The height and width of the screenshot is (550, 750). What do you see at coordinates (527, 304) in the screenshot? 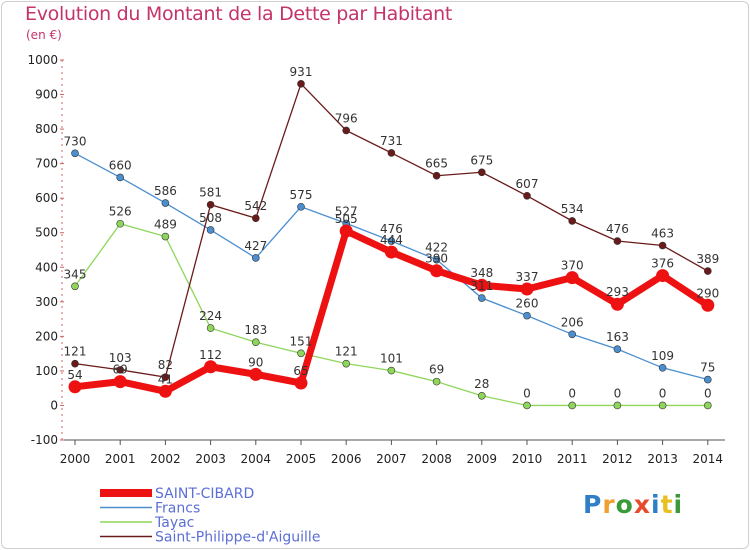
I see `data-label: 260` at bounding box center [527, 304].